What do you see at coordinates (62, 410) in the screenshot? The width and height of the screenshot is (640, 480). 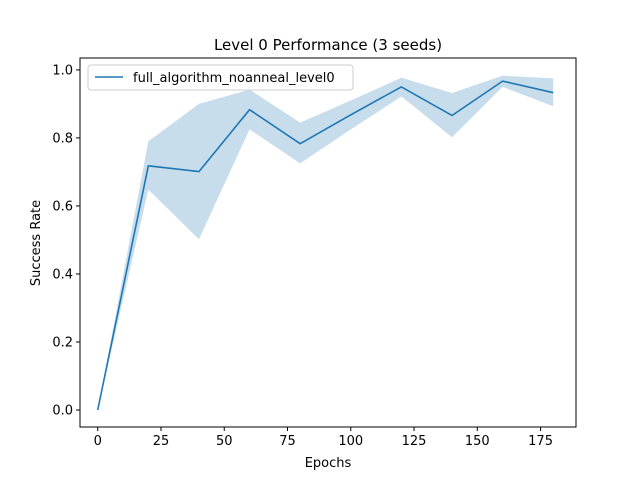 I see `y-tick-label: 0.0` at bounding box center [62, 410].